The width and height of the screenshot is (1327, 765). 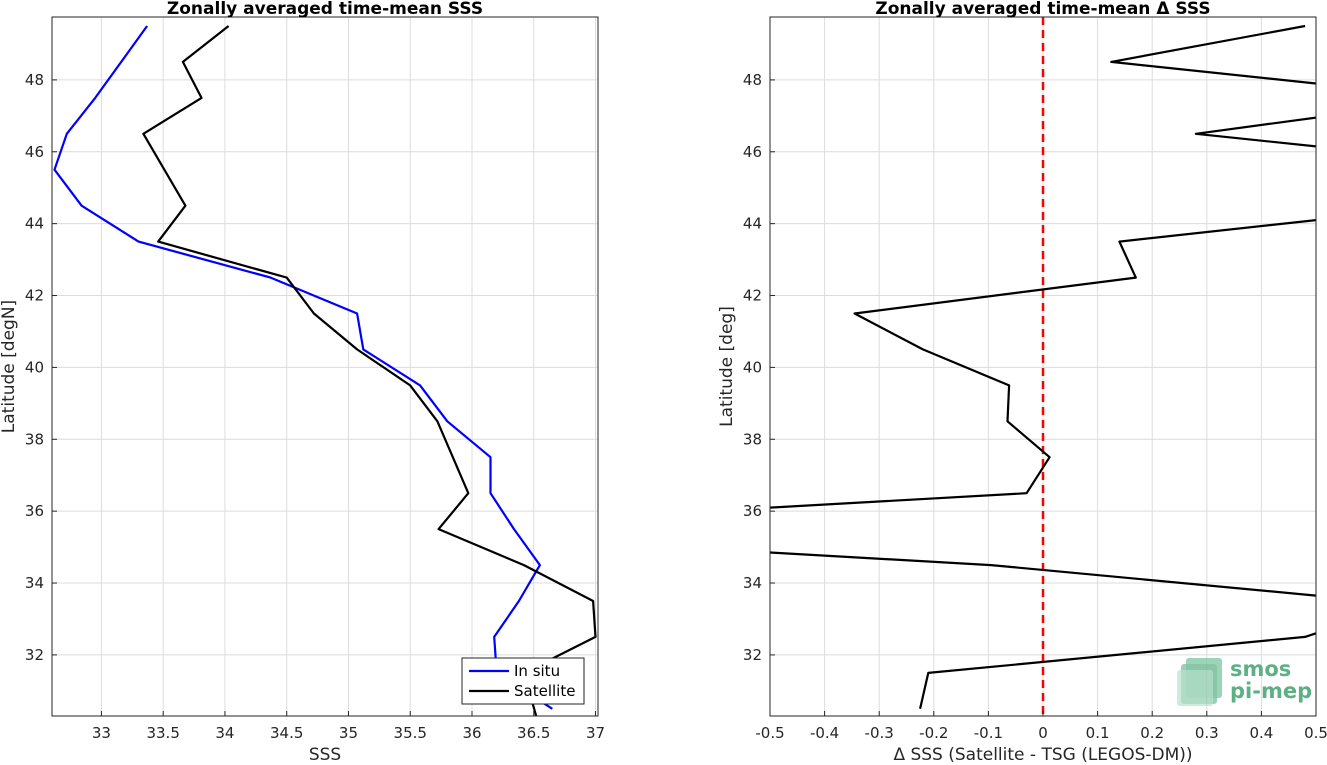 I want to click on right-x-tick-label: -0.3, so click(x=879, y=733).